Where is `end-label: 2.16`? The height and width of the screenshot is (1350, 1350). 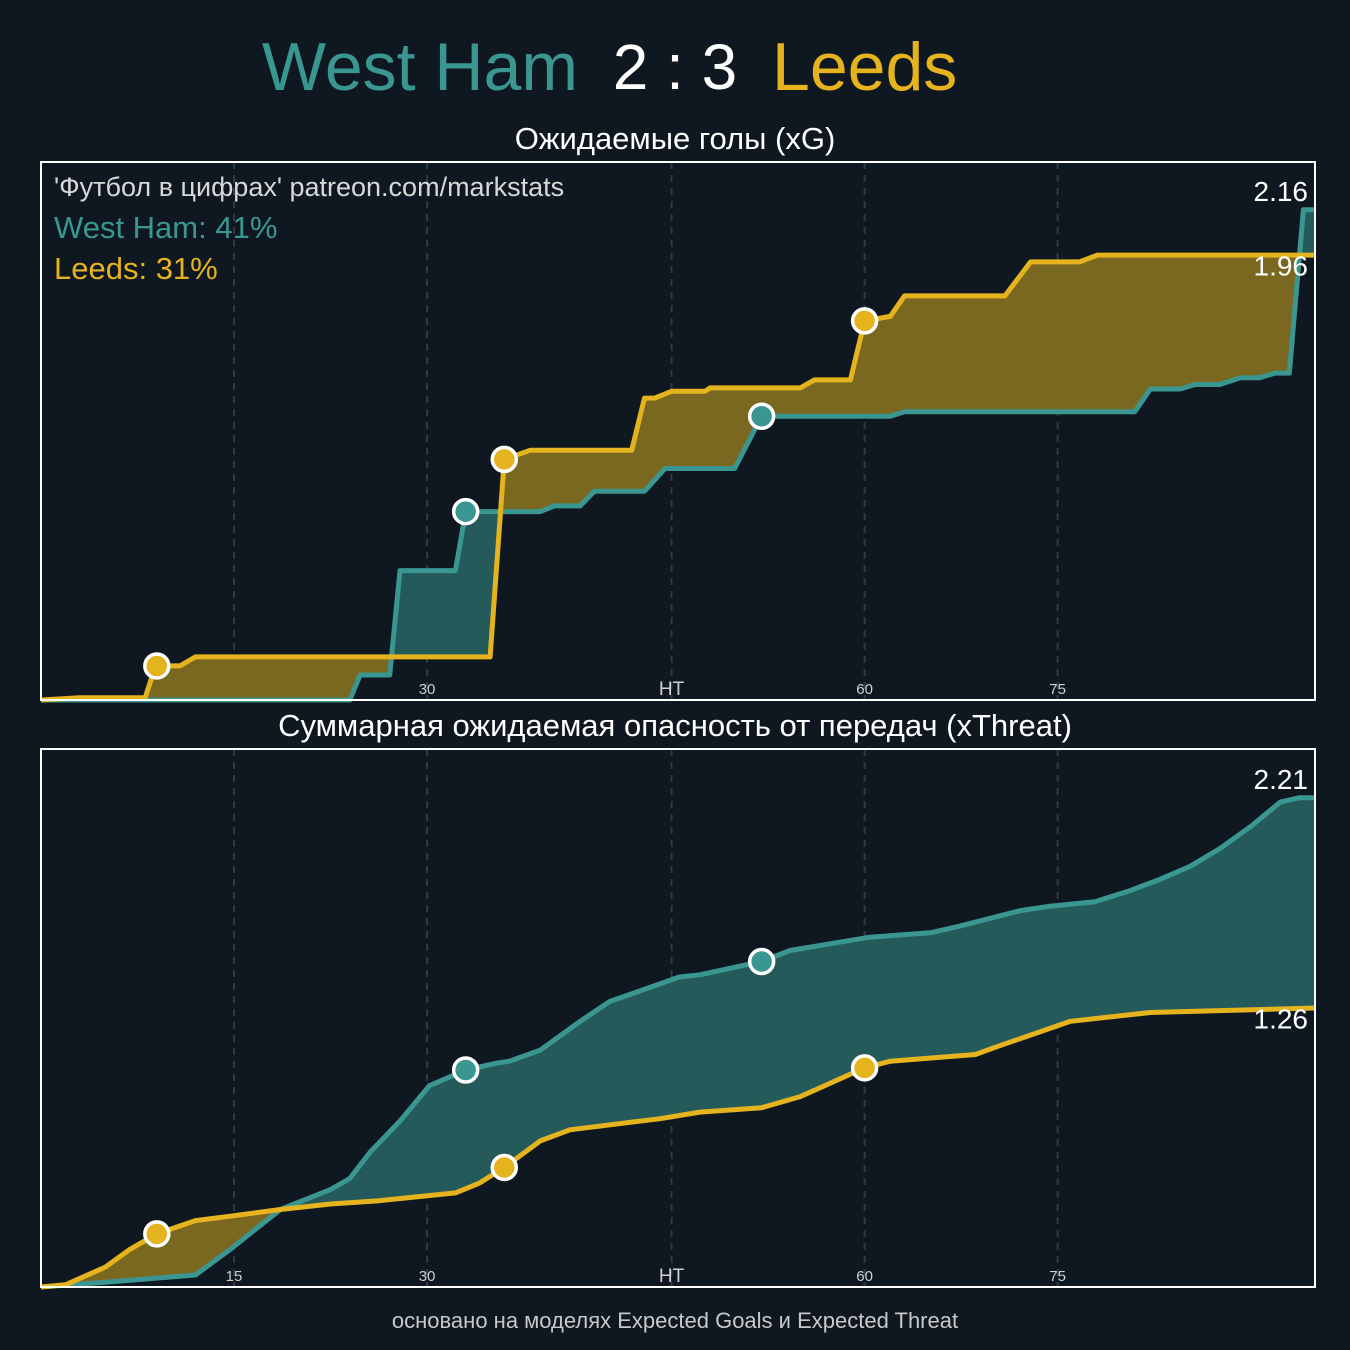 end-label: 2.16 is located at coordinates (1281, 191).